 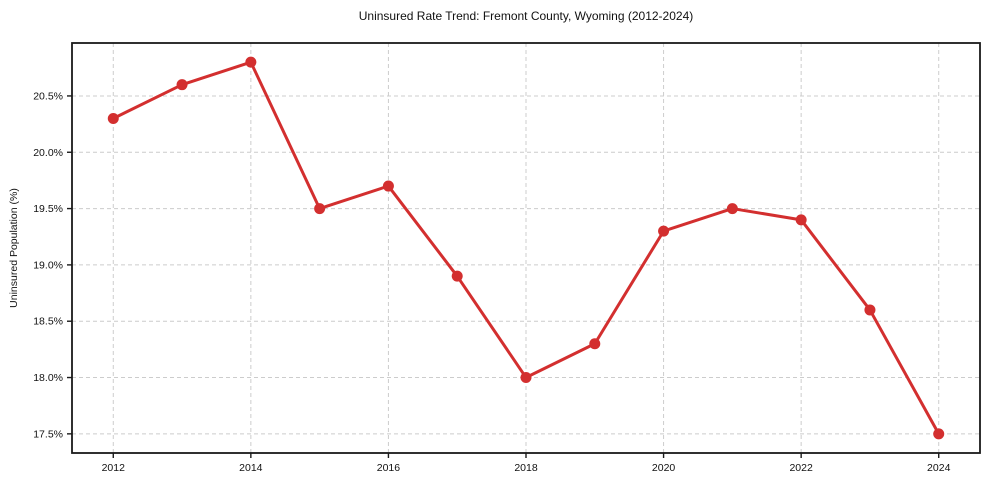 What do you see at coordinates (48, 434) in the screenshot?
I see `y-tick-label: 17.5%` at bounding box center [48, 434].